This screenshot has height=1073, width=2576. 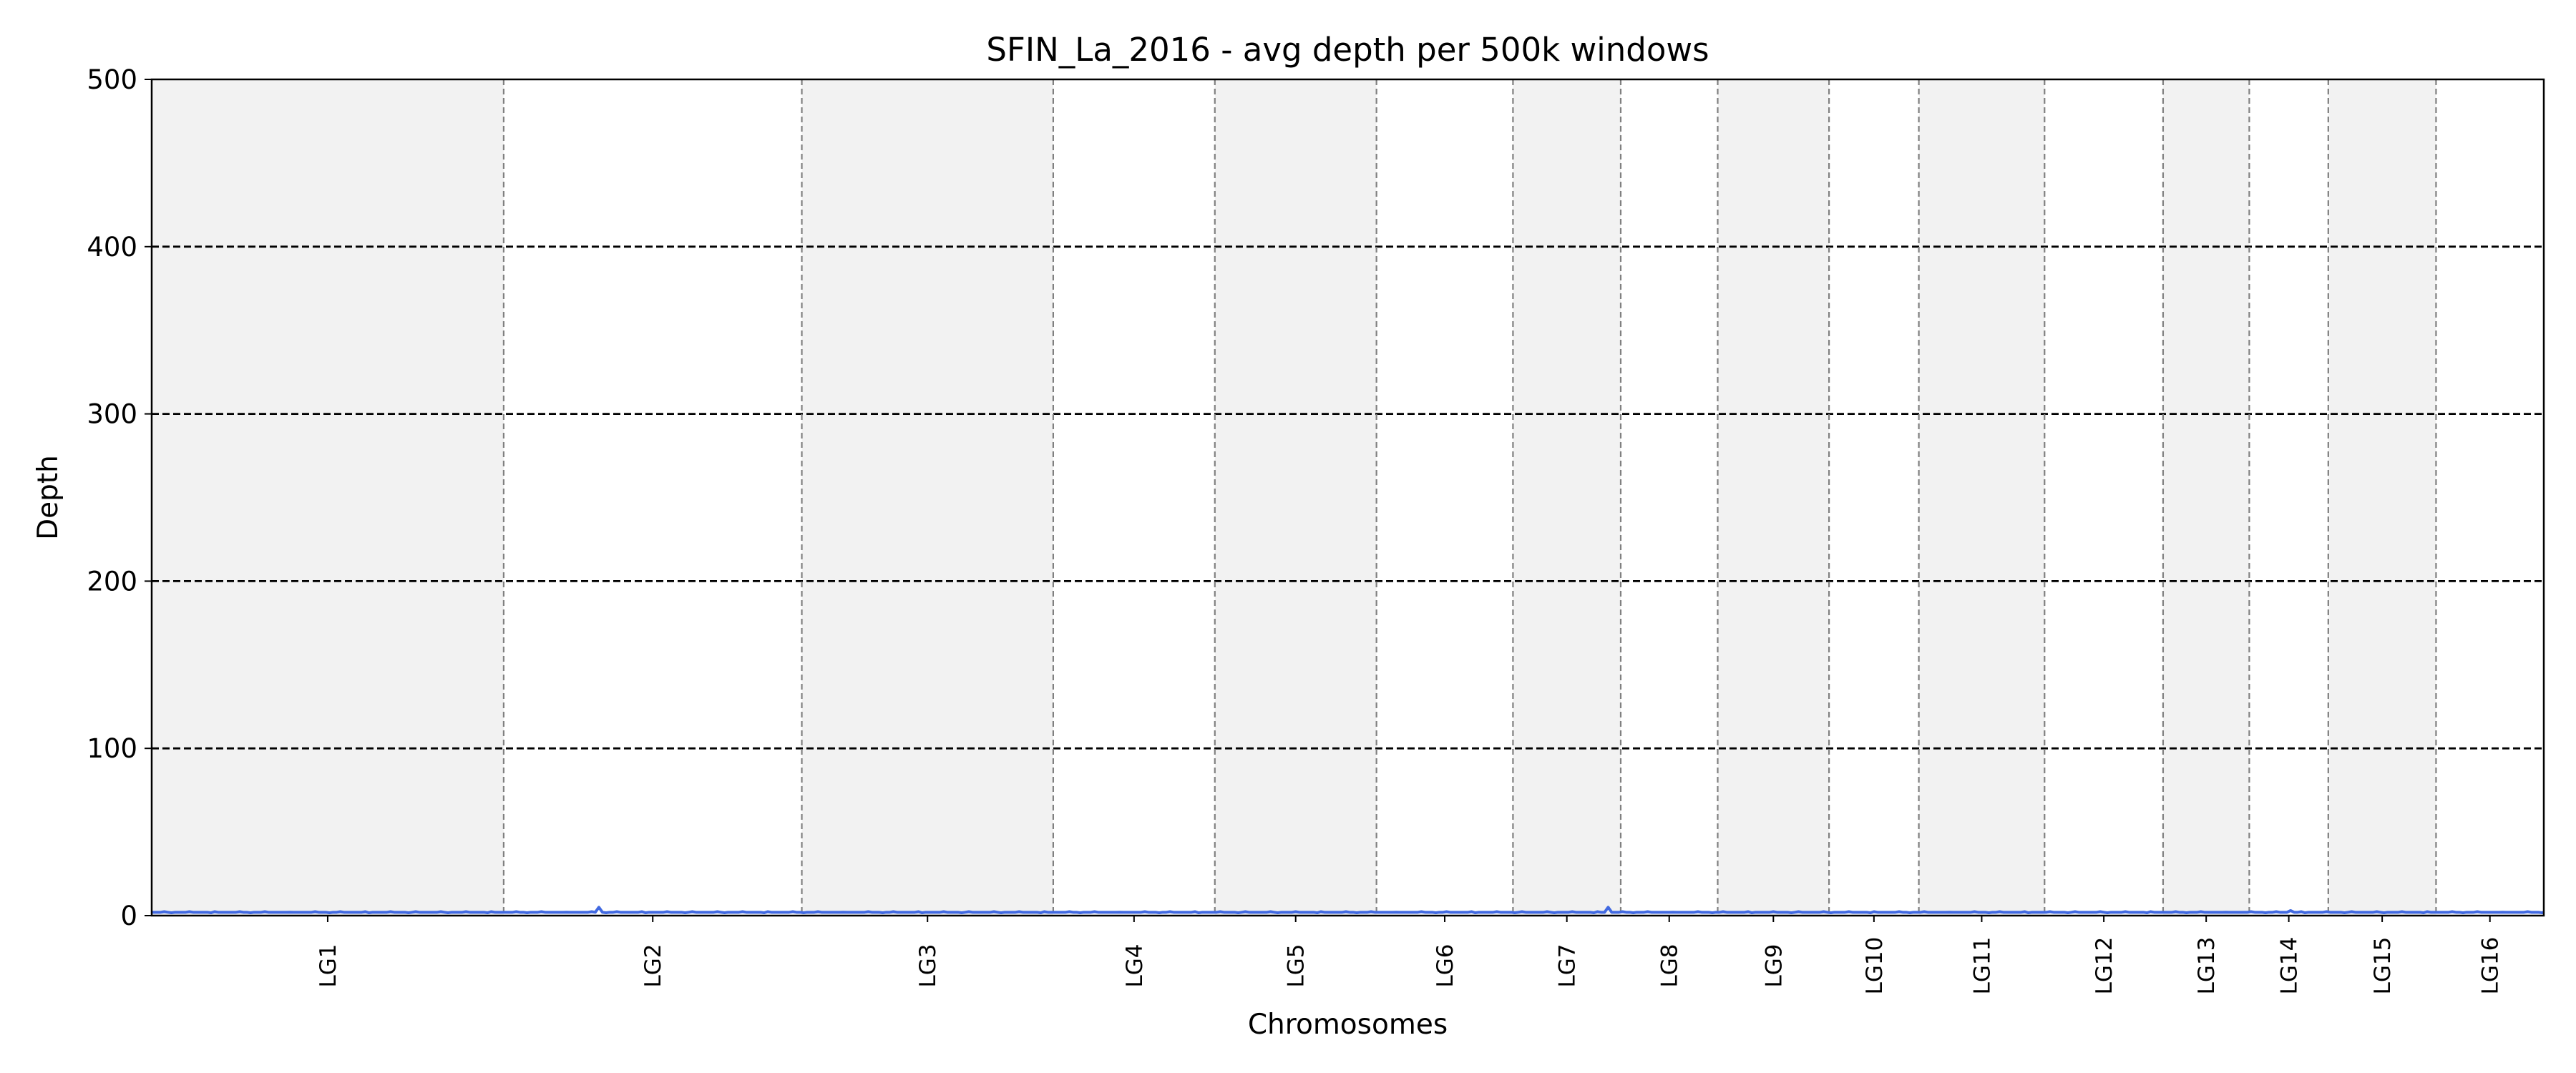 I want to click on chromosome-band-lg5, so click(x=1295, y=497).